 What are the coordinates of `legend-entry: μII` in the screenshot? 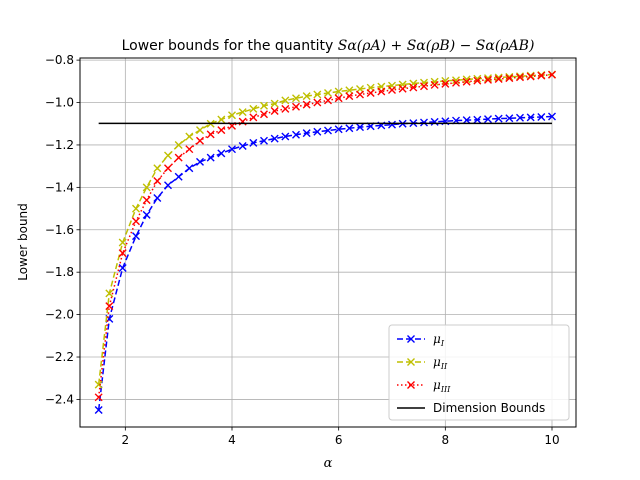 It's located at (422, 363).